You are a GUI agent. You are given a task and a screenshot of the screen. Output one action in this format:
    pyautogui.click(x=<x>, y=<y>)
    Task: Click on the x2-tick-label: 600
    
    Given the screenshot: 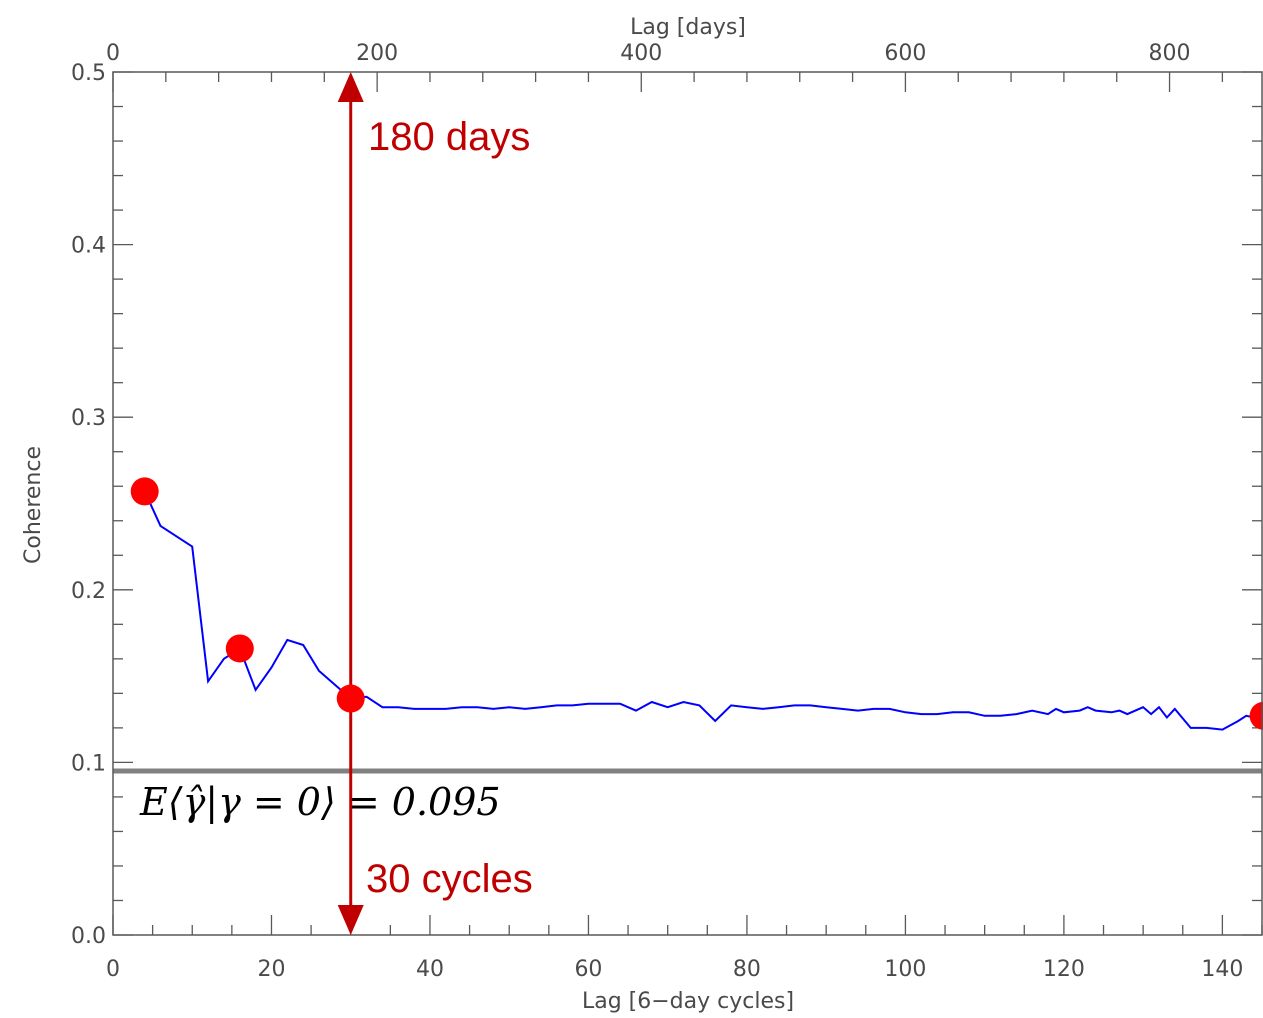 What is the action you would take?
    pyautogui.click(x=905, y=53)
    